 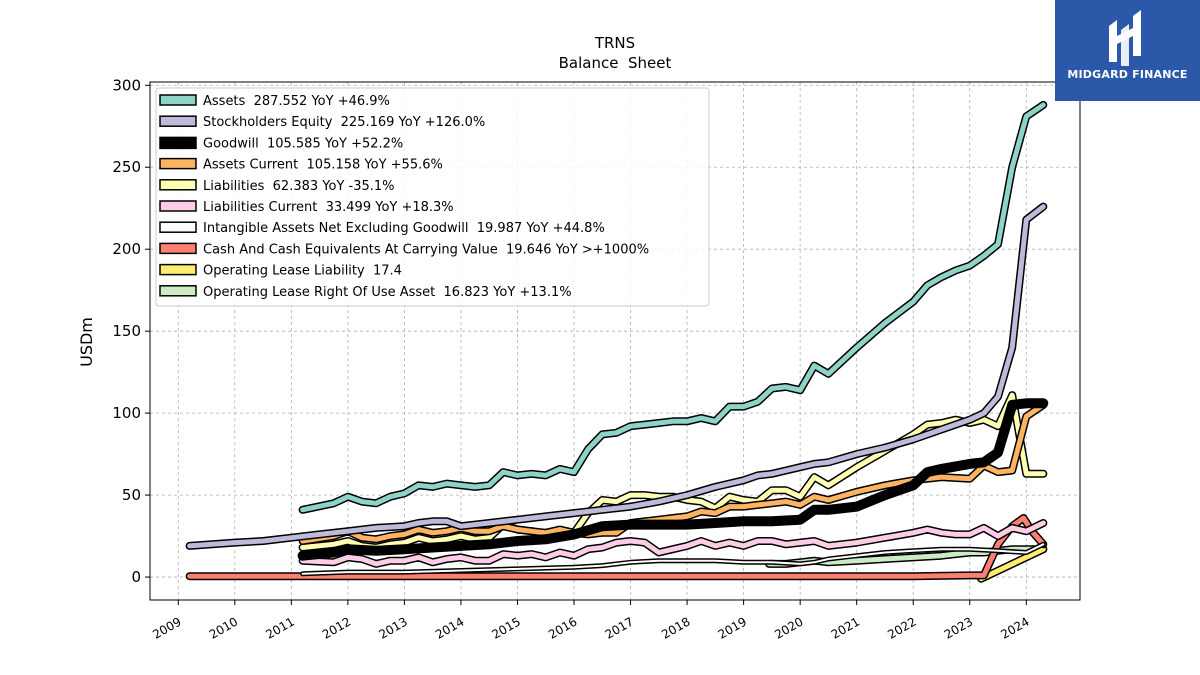 I want to click on x-tick-label: 2023, so click(x=958, y=627).